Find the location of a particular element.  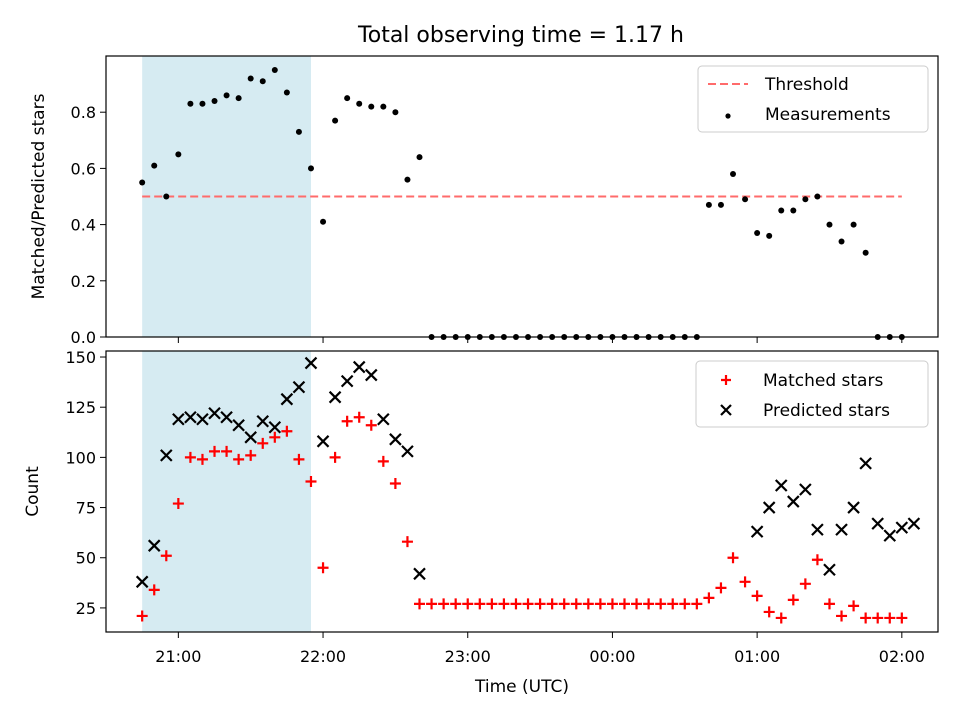

bottom-y-tick-label: 100 is located at coordinates (80, 457).